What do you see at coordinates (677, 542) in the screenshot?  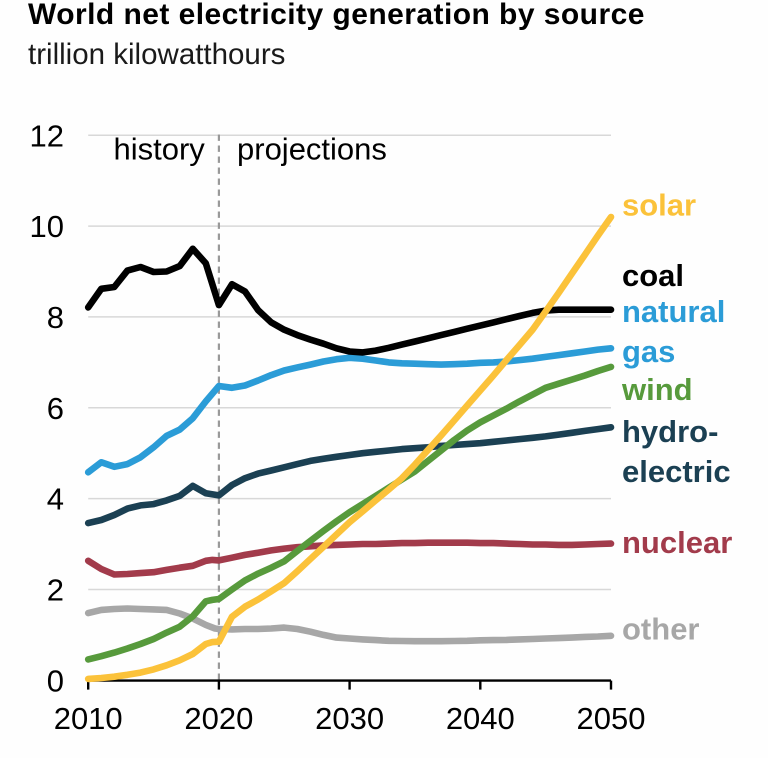 I see `svg-text: nuclear` at bounding box center [677, 542].